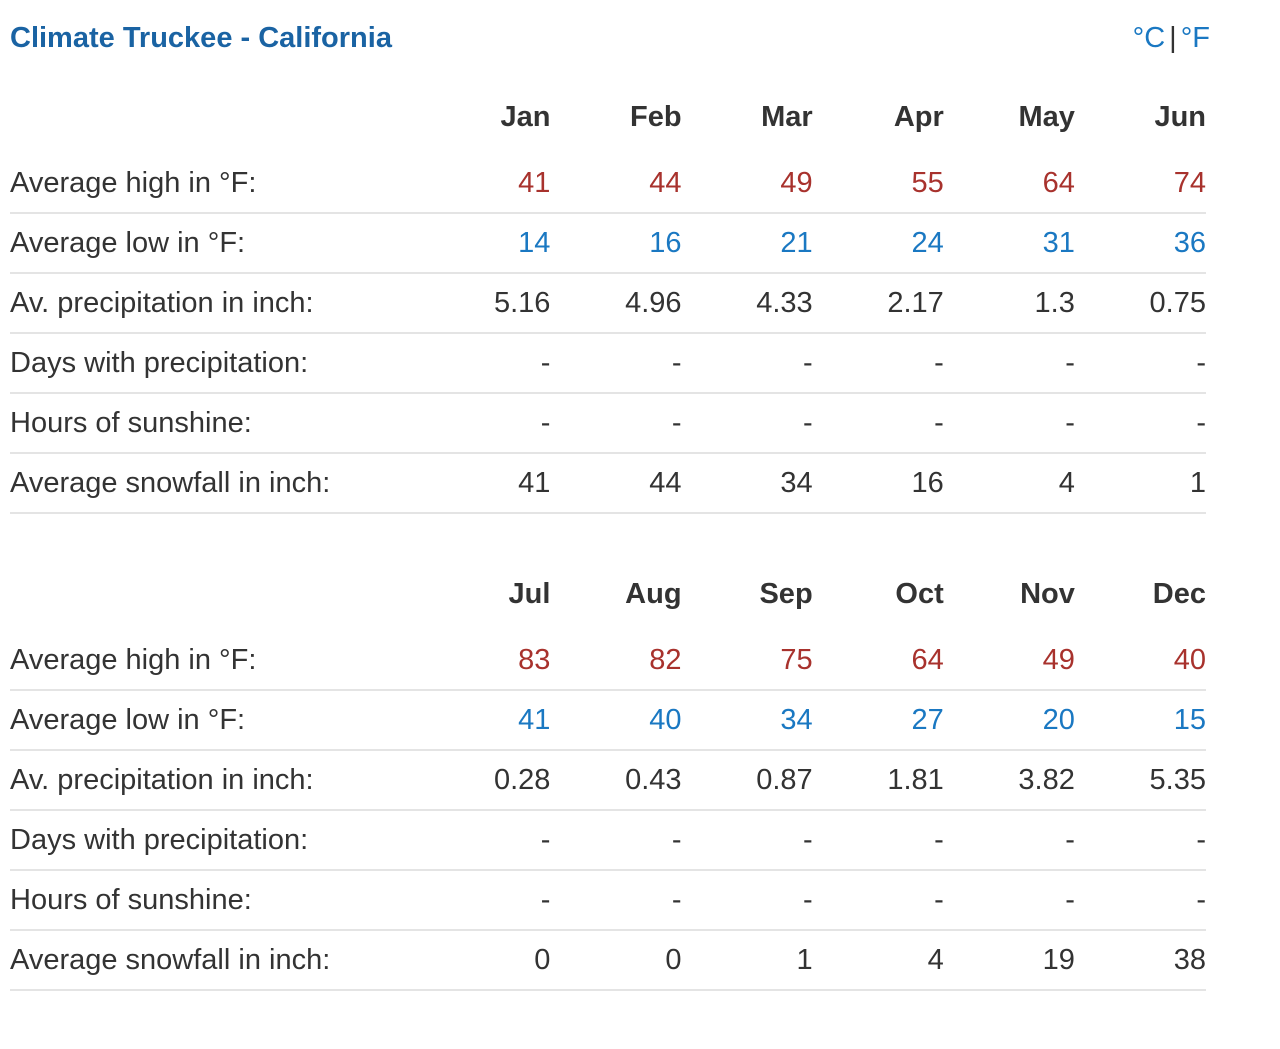 The height and width of the screenshot is (1049, 1280). I want to click on month-header: Dec, so click(1179, 593).